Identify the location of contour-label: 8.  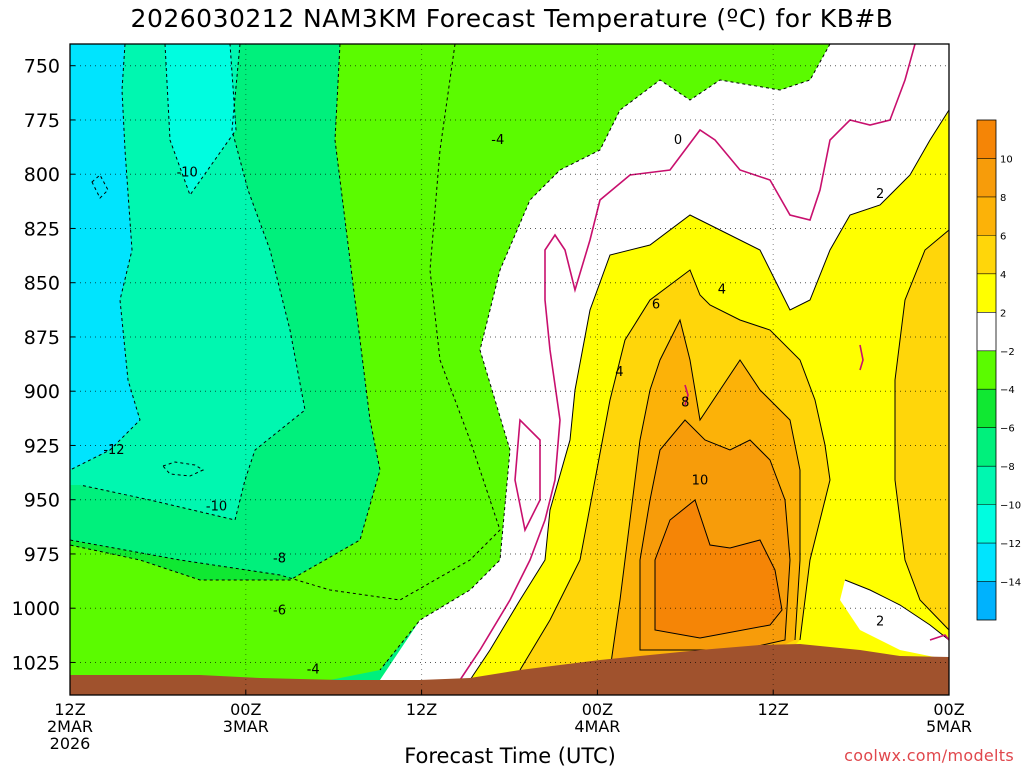
(685, 402).